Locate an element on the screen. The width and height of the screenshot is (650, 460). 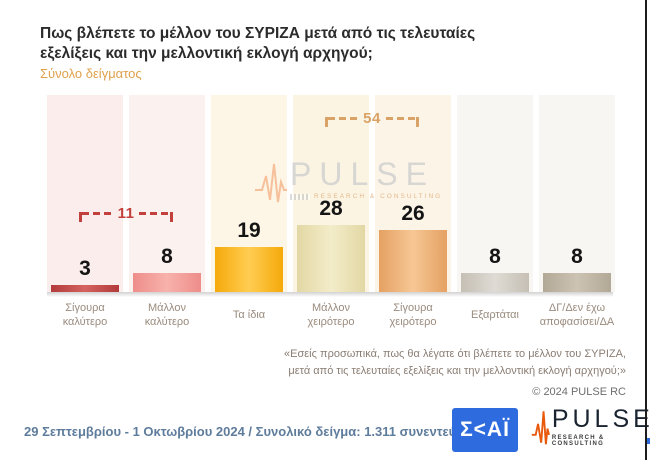
bar-column-6: 8 is located at coordinates (495, 193).